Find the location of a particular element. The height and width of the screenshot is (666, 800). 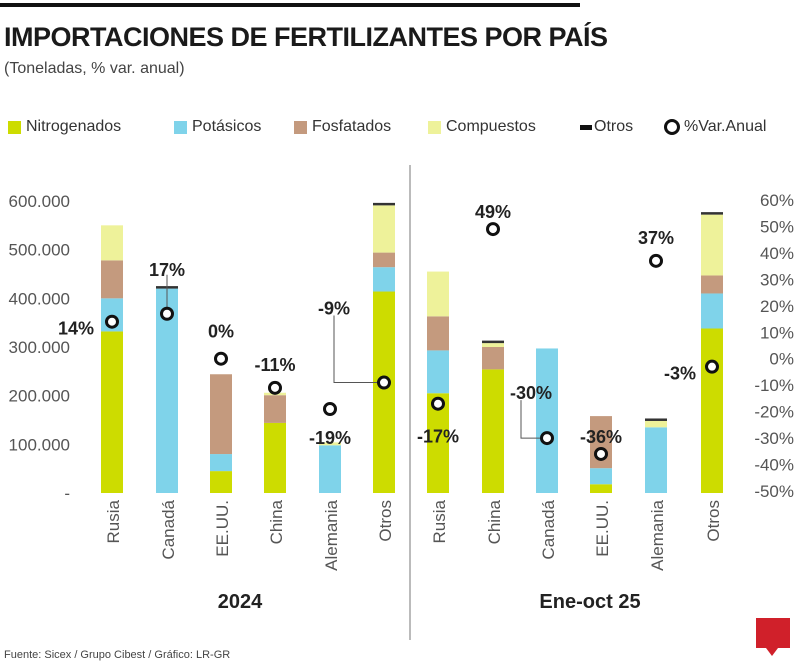

y2-tick-label: 0% is located at coordinates (781, 359).